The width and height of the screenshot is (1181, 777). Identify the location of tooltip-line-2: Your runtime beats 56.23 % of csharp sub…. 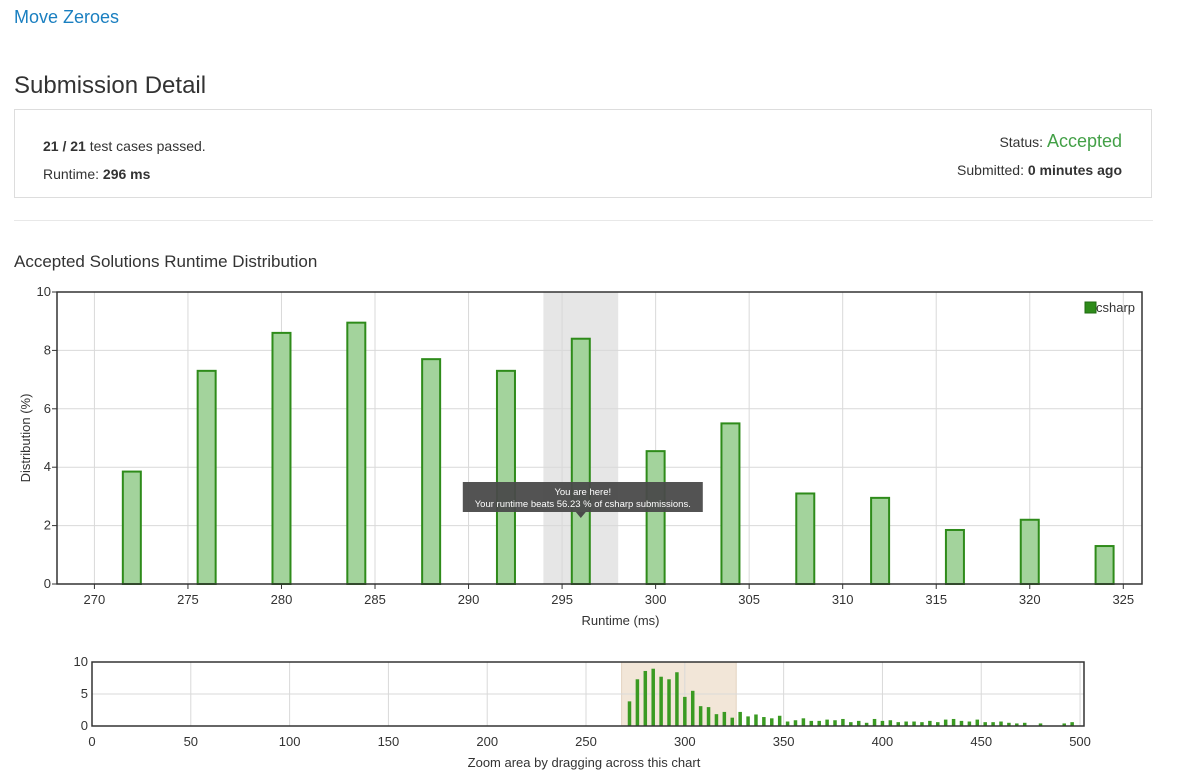
(583, 504).